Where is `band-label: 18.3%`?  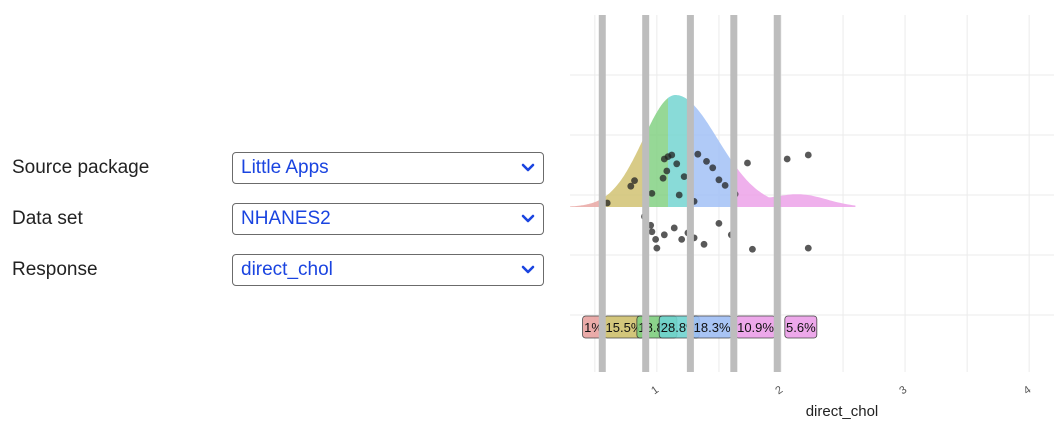
band-label: 18.3% is located at coordinates (712, 327).